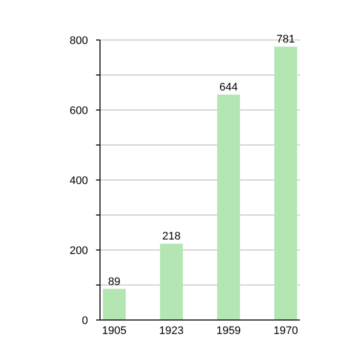 This screenshot has height=360, width=340. Describe the element at coordinates (79, 40) in the screenshot. I see `y-tick-label: 800` at that location.